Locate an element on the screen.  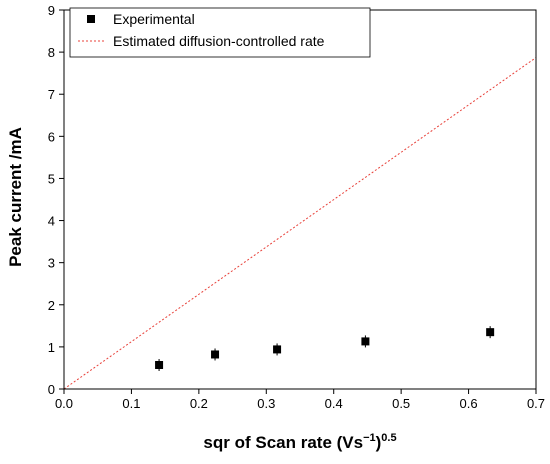
x-axis-title-exponent-2: 0.5 is located at coordinates (388, 438).